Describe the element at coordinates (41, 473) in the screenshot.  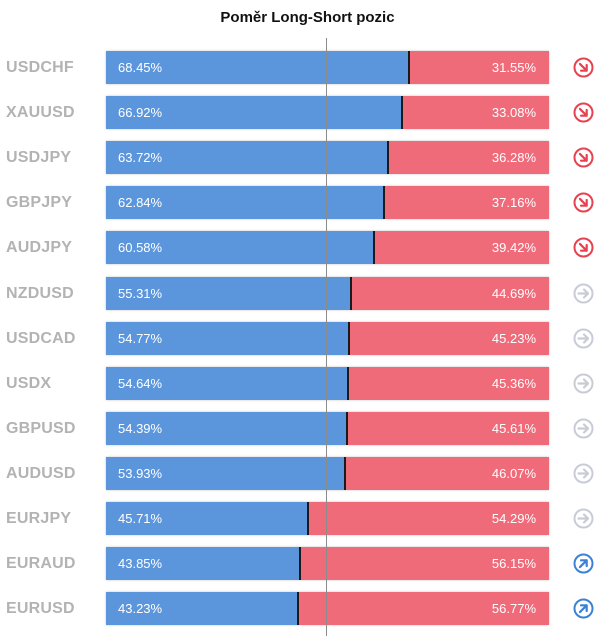
I see `symbol-label: AUDUSD` at that location.